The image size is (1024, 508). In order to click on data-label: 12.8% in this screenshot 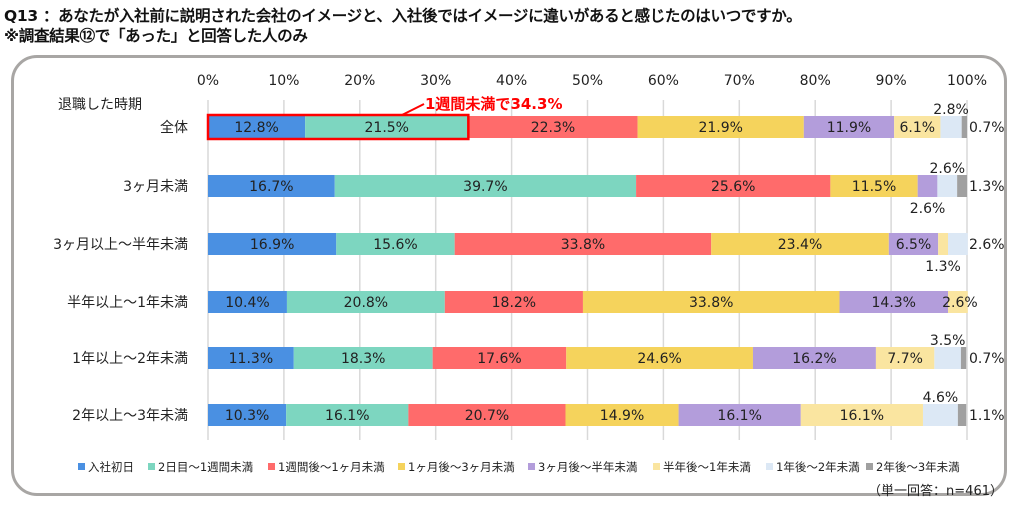, I will do `click(256, 128)`.